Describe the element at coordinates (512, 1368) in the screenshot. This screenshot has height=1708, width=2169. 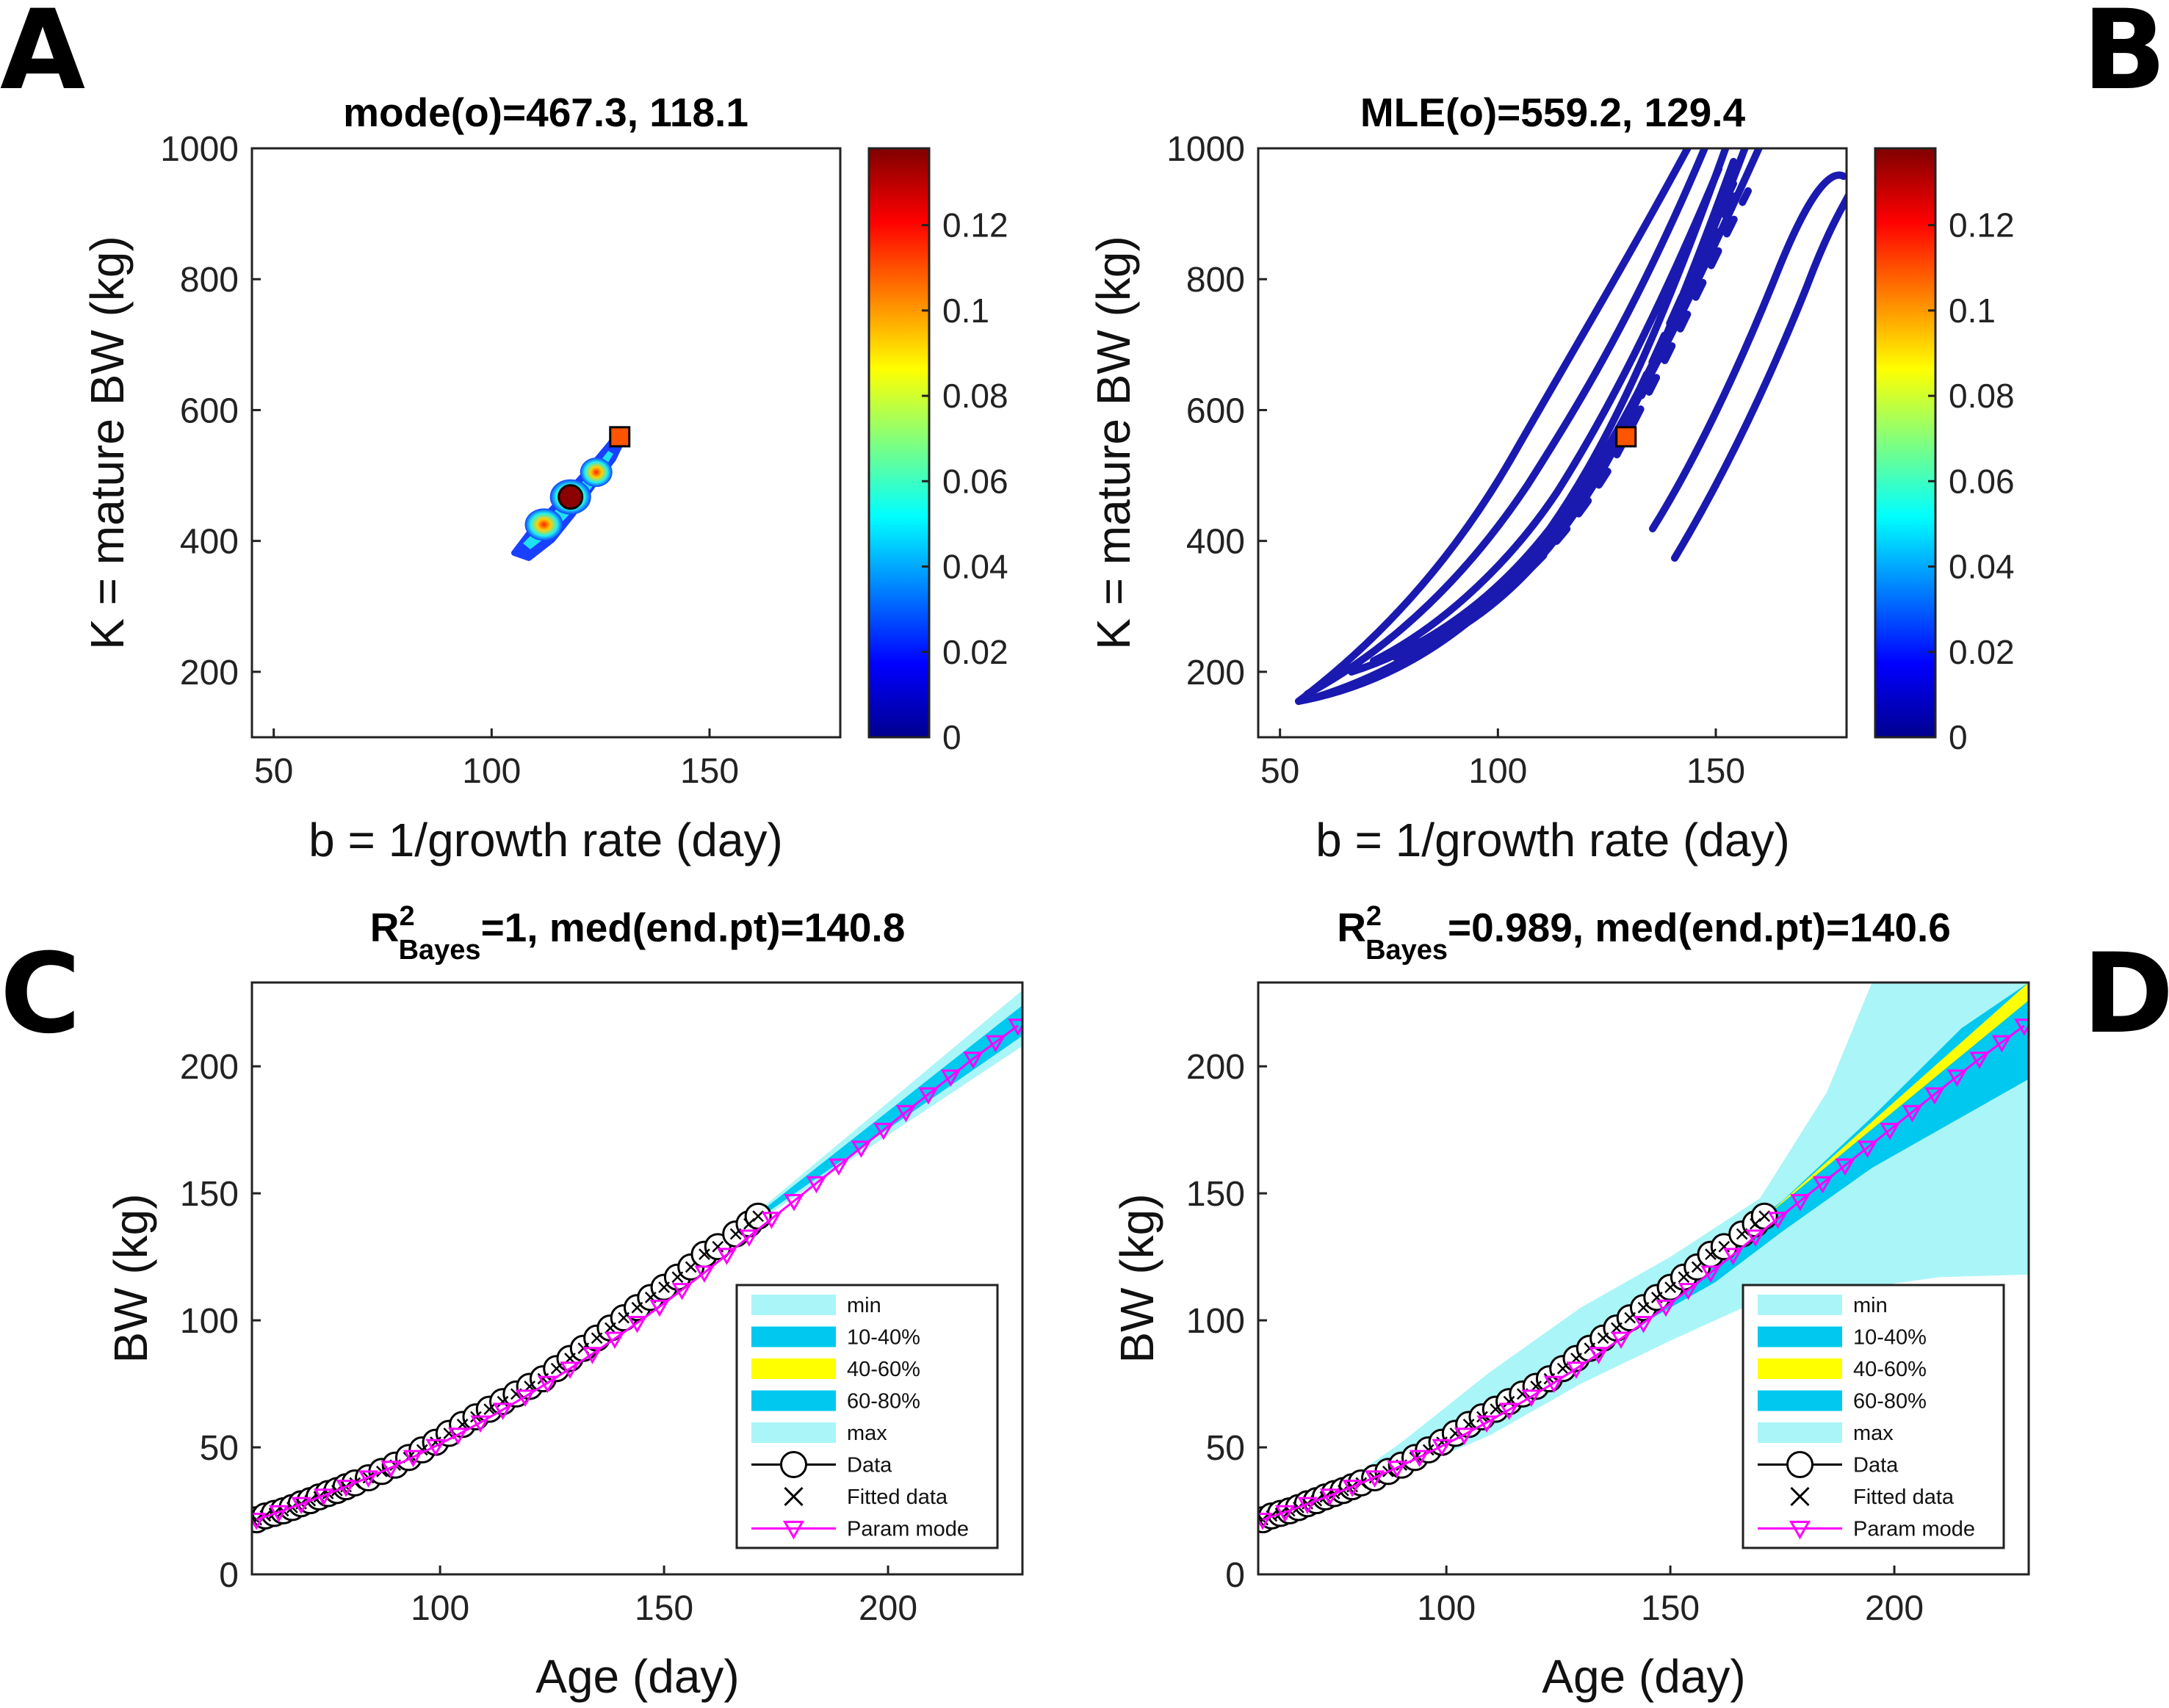
I see `panel-c-data` at that location.